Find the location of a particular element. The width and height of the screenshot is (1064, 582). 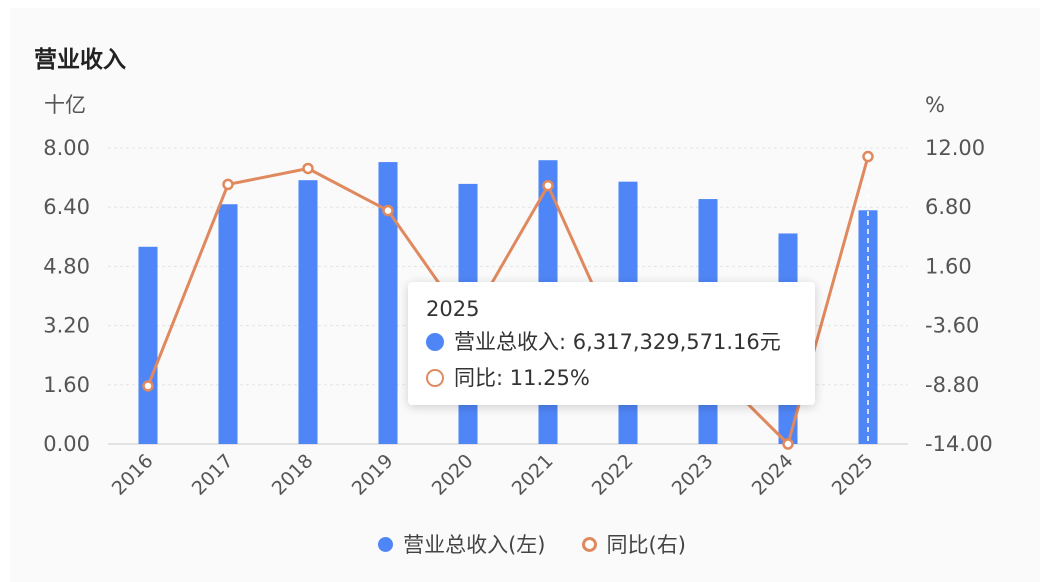

legend-item-yoy: 同比(右) is located at coordinates (633, 544).